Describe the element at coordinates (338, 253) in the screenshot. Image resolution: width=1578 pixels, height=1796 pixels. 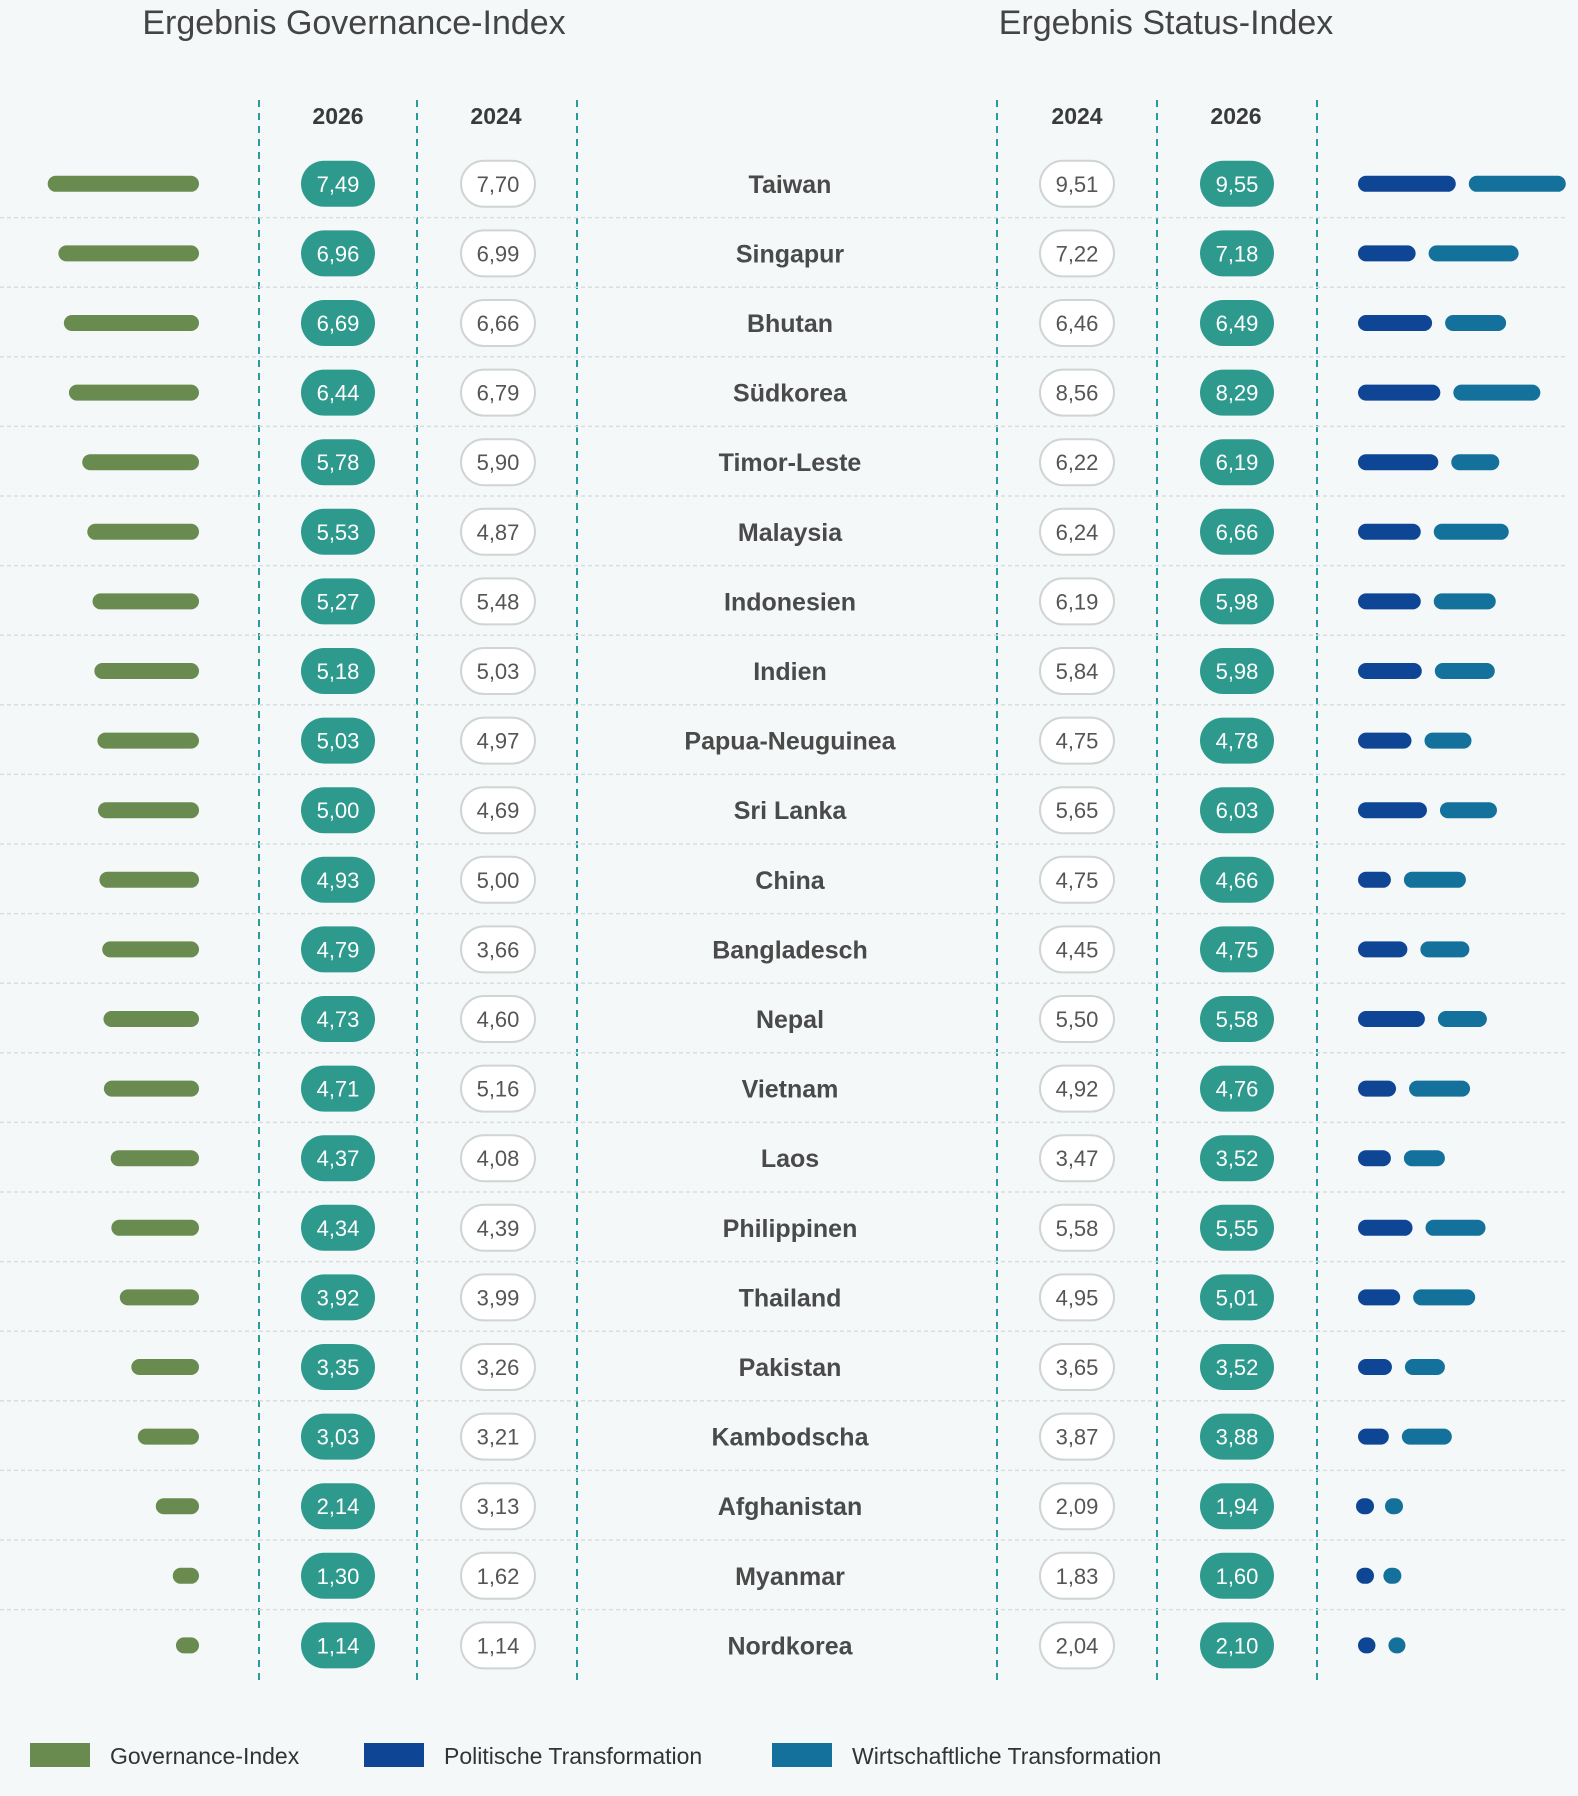
I see `gi-2026-value: 6,96` at that location.